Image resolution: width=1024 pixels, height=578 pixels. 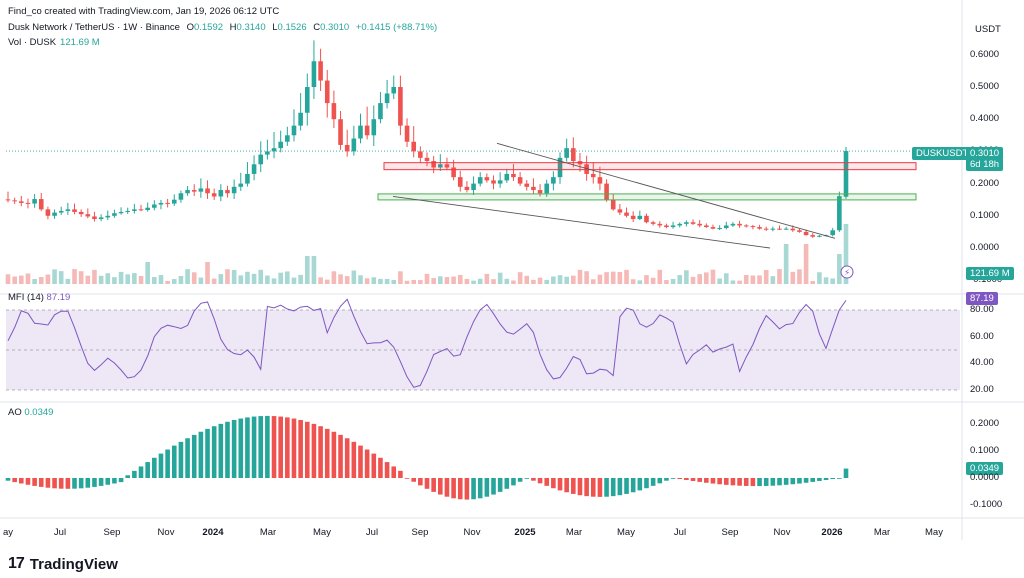 What do you see at coordinates (847, 274) in the screenshot?
I see `lightning-icon: ⚡` at bounding box center [847, 274].